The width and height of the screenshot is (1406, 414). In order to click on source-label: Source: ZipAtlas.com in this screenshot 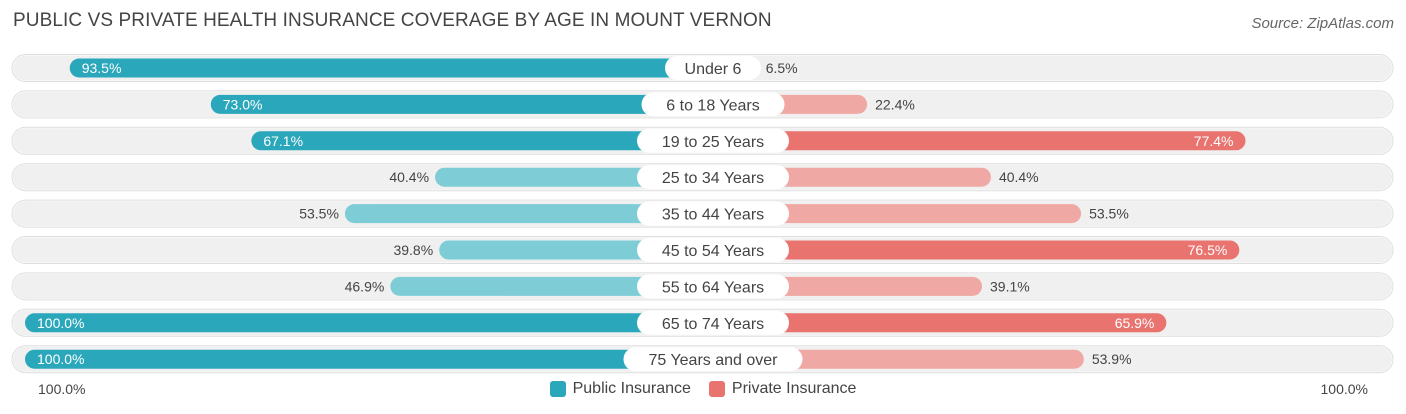, I will do `click(1322, 23)`.